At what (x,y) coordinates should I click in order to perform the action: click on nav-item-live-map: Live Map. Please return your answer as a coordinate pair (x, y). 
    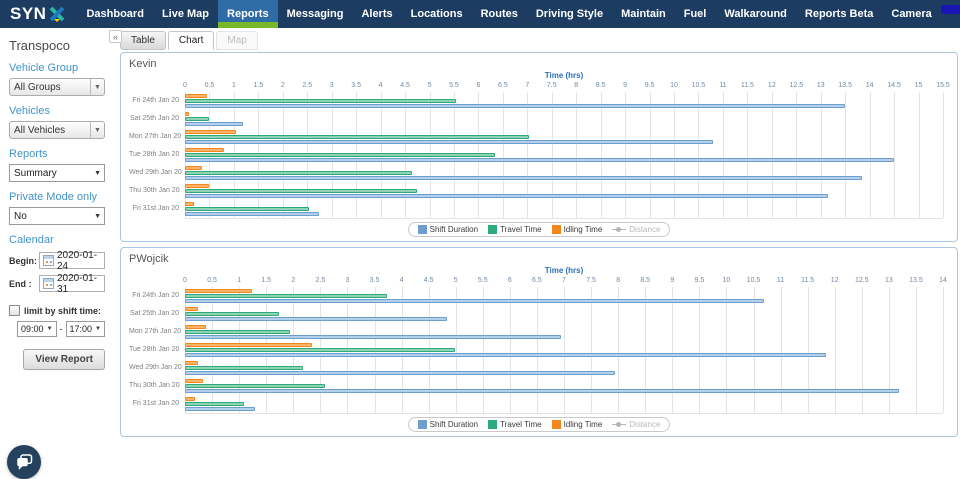
    Looking at the image, I should click on (185, 14).